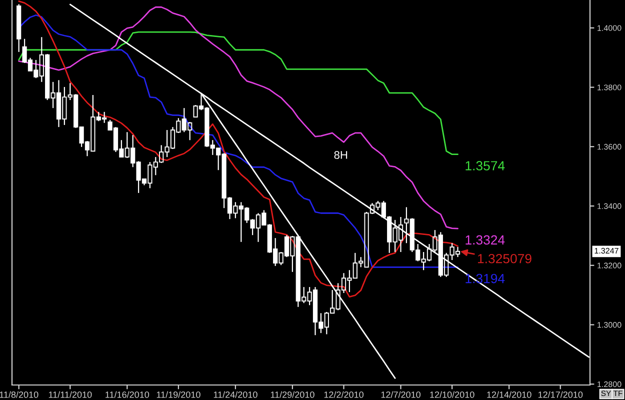 The width and height of the screenshot is (625, 400). Describe the element at coordinates (610, 384) in the screenshot. I see `y-tick-label: 1.2800` at that location.